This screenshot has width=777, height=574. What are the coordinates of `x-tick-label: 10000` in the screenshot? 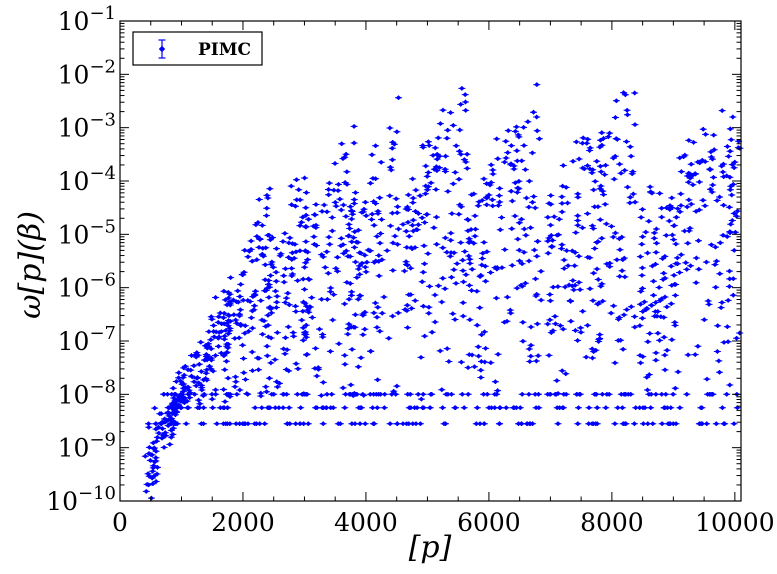 It's located at (735, 522).